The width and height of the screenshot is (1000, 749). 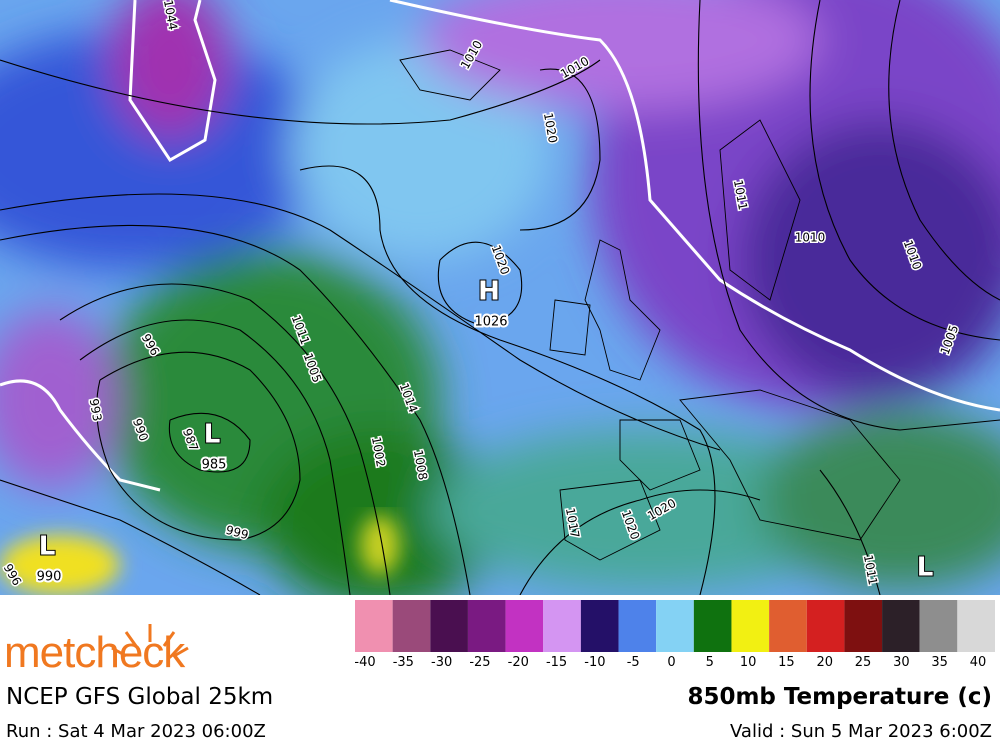 What do you see at coordinates (978, 662) in the screenshot?
I see `legend-label: 40` at bounding box center [978, 662].